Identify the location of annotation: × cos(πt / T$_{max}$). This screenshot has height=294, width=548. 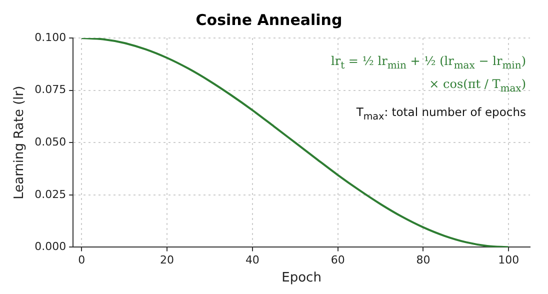
(477, 86).